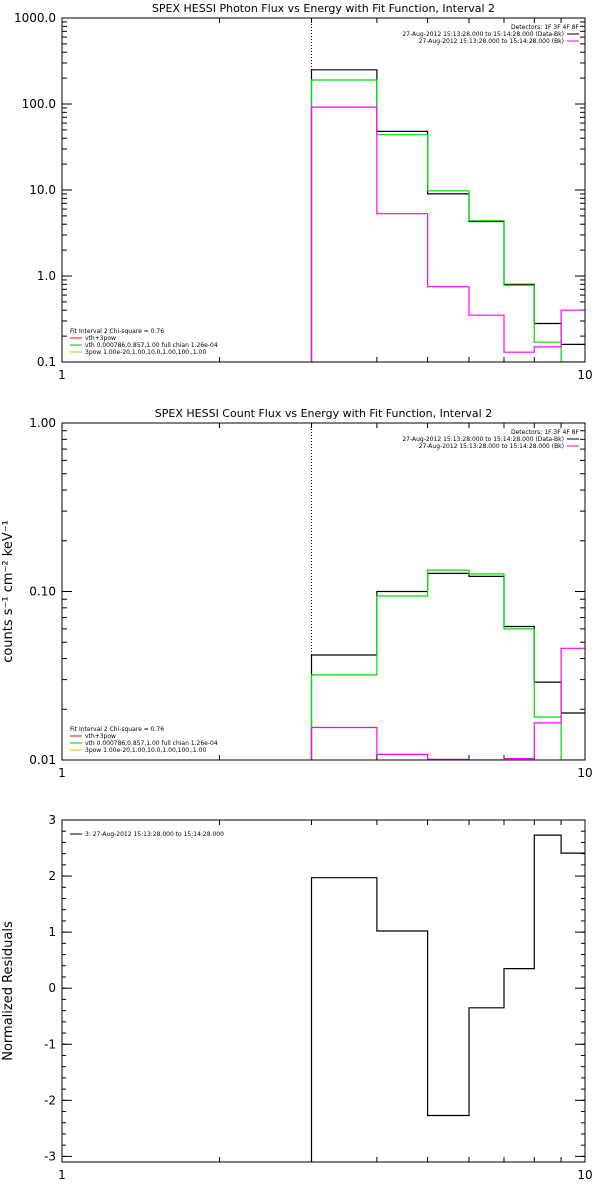 Image resolution: width=600 pixels, height=1200 pixels. What do you see at coordinates (8, 991) in the screenshot?
I see `y-axis-label: Normalized Residuals` at bounding box center [8, 991].